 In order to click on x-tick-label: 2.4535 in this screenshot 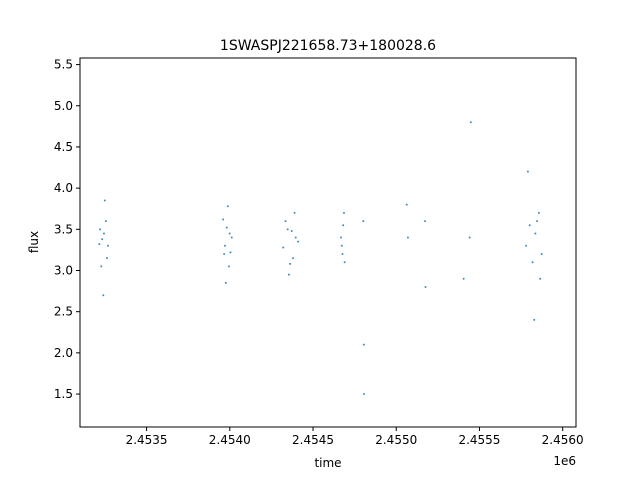, I will do `click(147, 440)`.